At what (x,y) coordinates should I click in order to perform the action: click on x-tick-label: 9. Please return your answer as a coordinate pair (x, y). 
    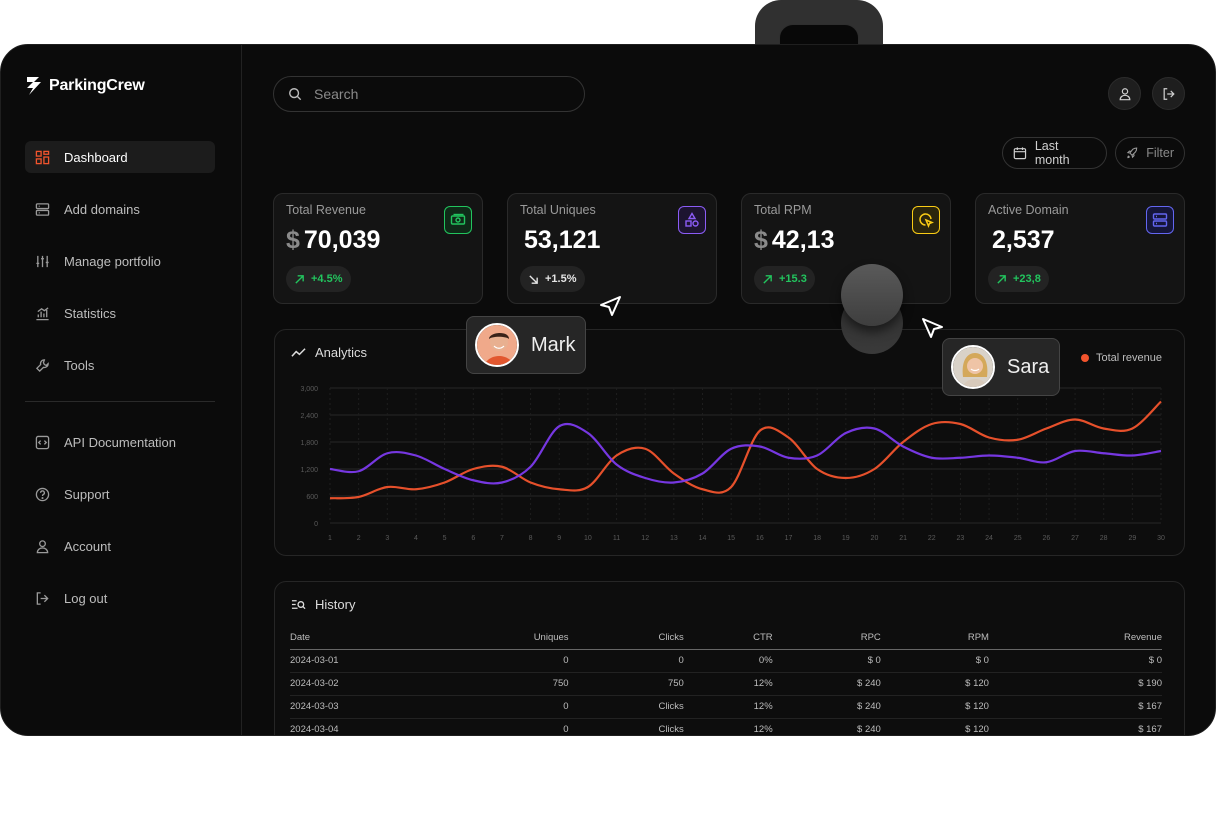
    Looking at the image, I should click on (559, 538).